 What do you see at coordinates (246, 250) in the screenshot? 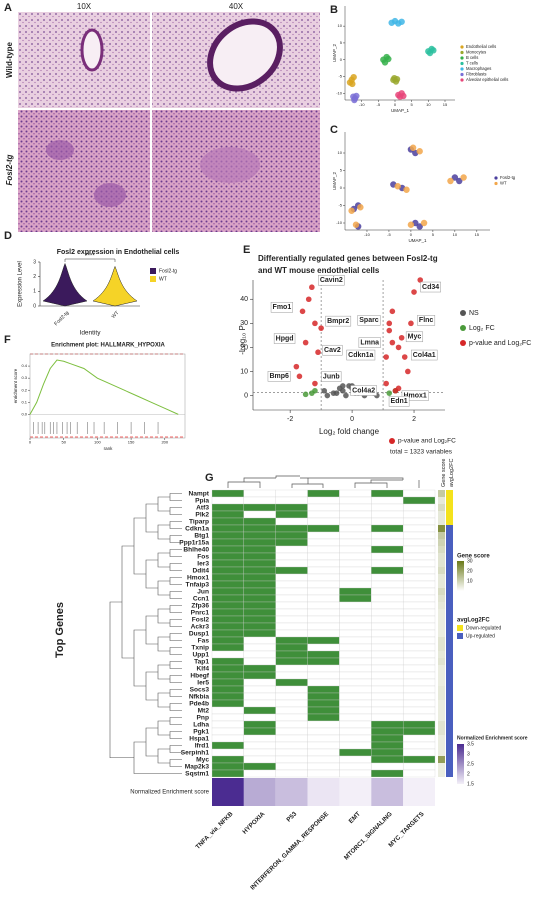
I see `panel-label: E` at bounding box center [246, 250].